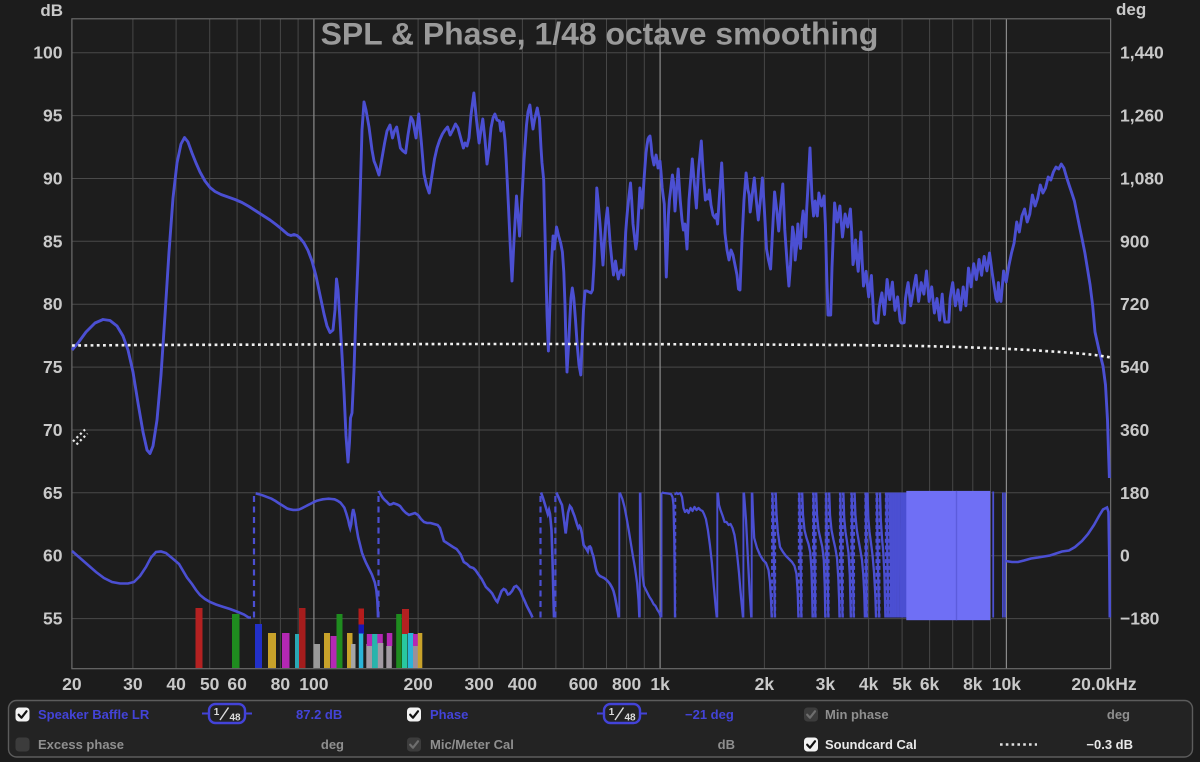 This screenshot has height=762, width=1200. I want to click on svg-text: 85, so click(53, 241).